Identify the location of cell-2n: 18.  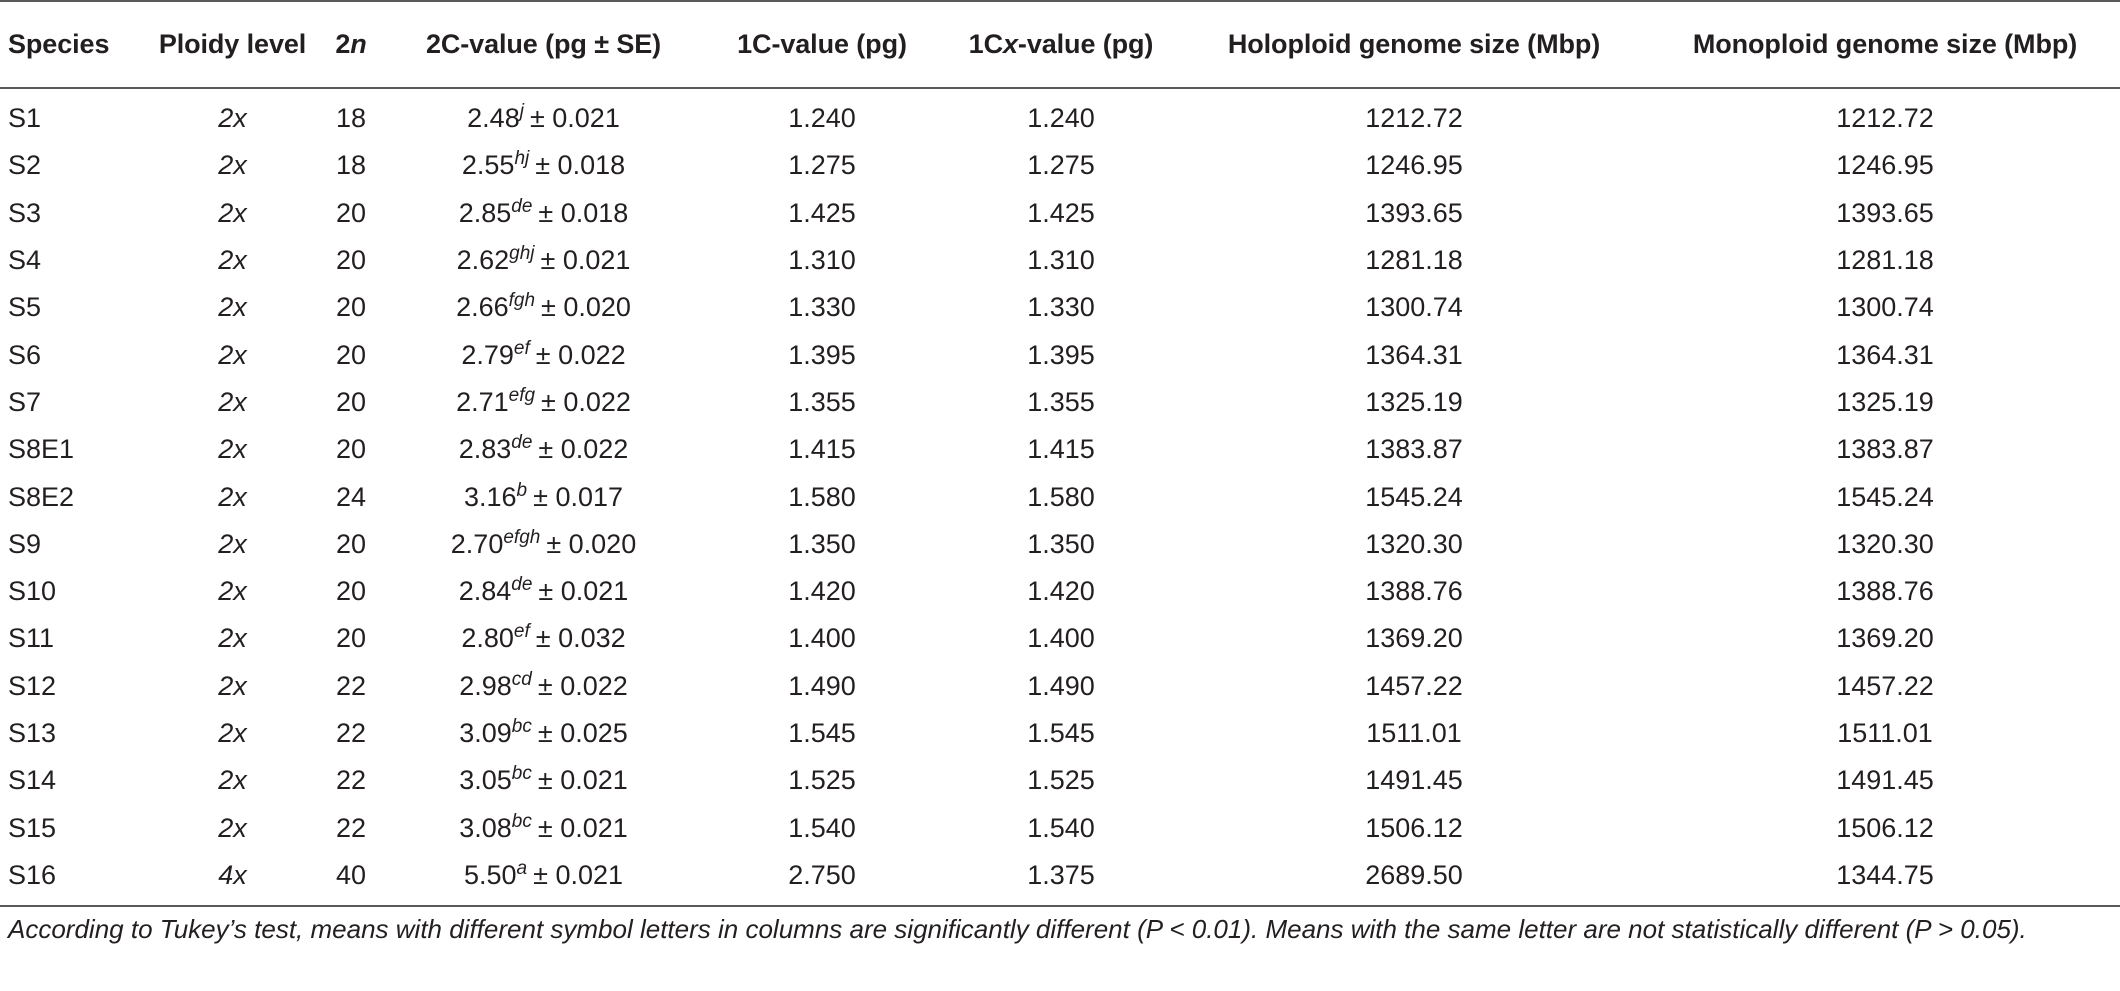
(351, 165).